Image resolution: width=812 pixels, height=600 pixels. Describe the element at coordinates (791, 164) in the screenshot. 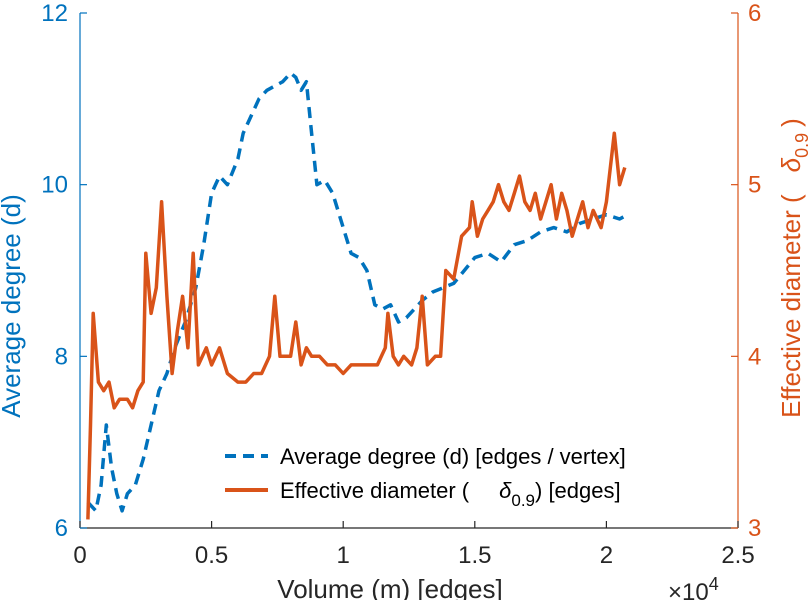

I see `y-right-axis-title-delta: δ` at that location.